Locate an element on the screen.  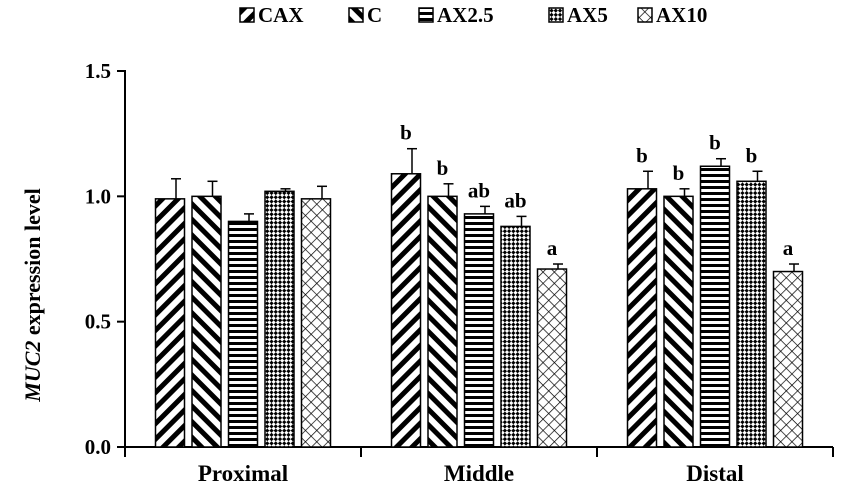
bar-ax5-proximal is located at coordinates (279, 319).